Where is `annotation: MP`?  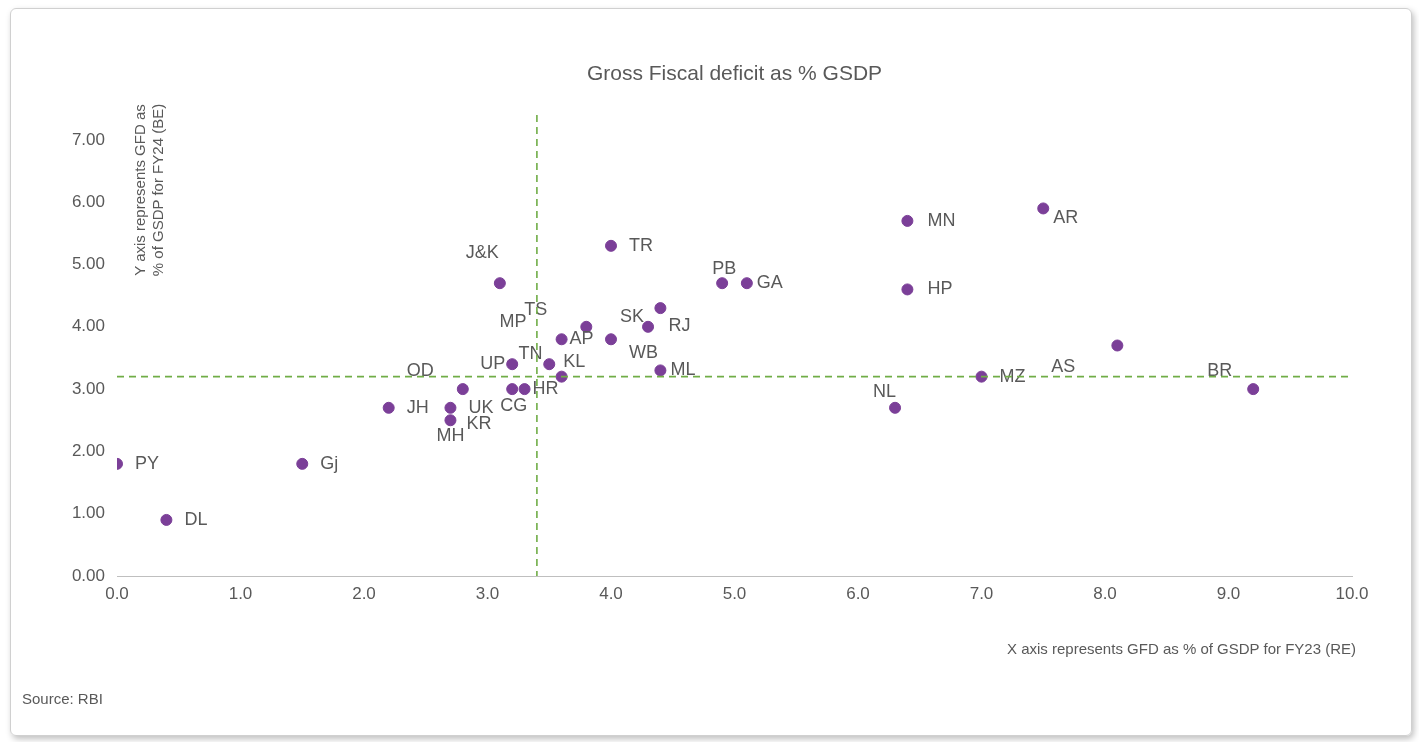
annotation: MP is located at coordinates (513, 321).